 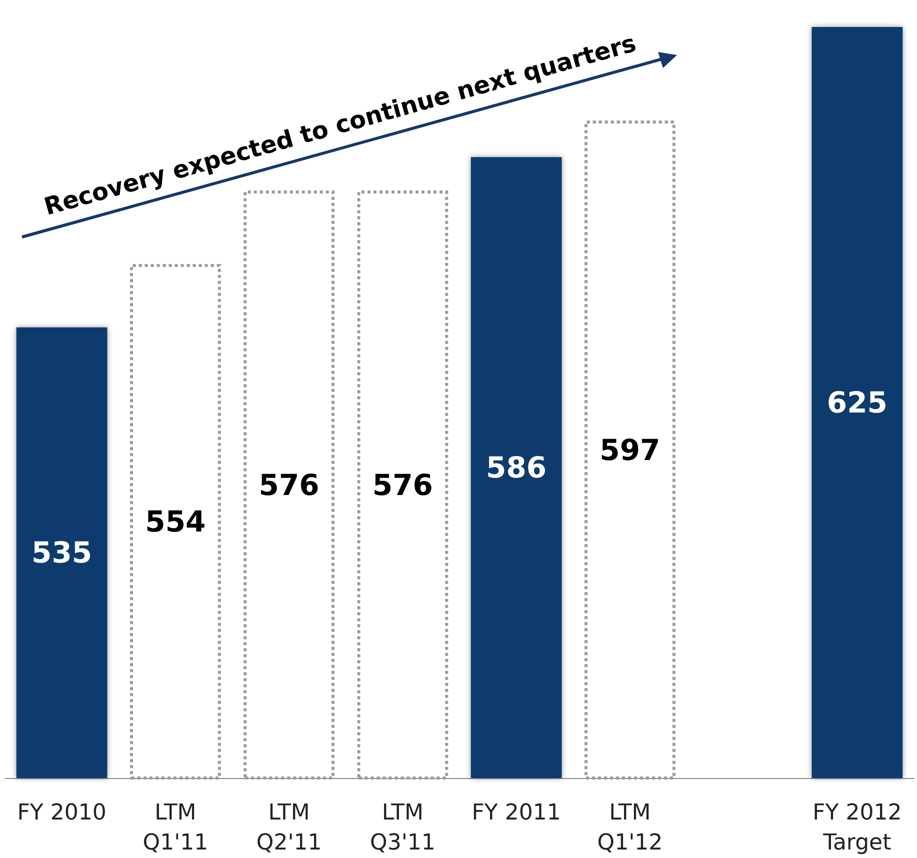 What do you see at coordinates (630, 828) in the screenshot?
I see `x-tick-label: LTM Q1'12` at bounding box center [630, 828].